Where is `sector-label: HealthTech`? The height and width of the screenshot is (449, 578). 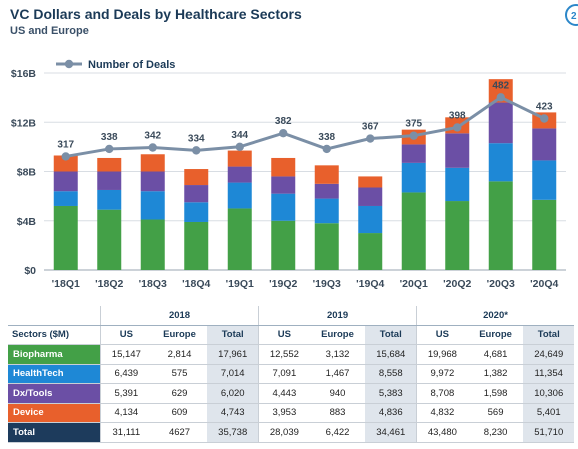
sector-label: HealthTech is located at coordinates (54, 374).